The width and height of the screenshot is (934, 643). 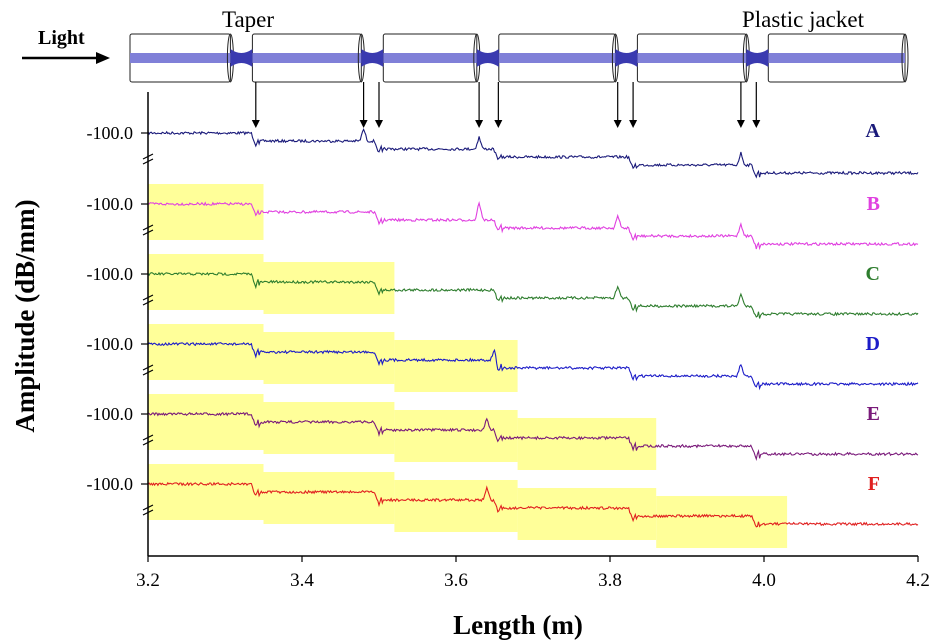 I want to click on series-label-d: D, so click(x=873, y=344).